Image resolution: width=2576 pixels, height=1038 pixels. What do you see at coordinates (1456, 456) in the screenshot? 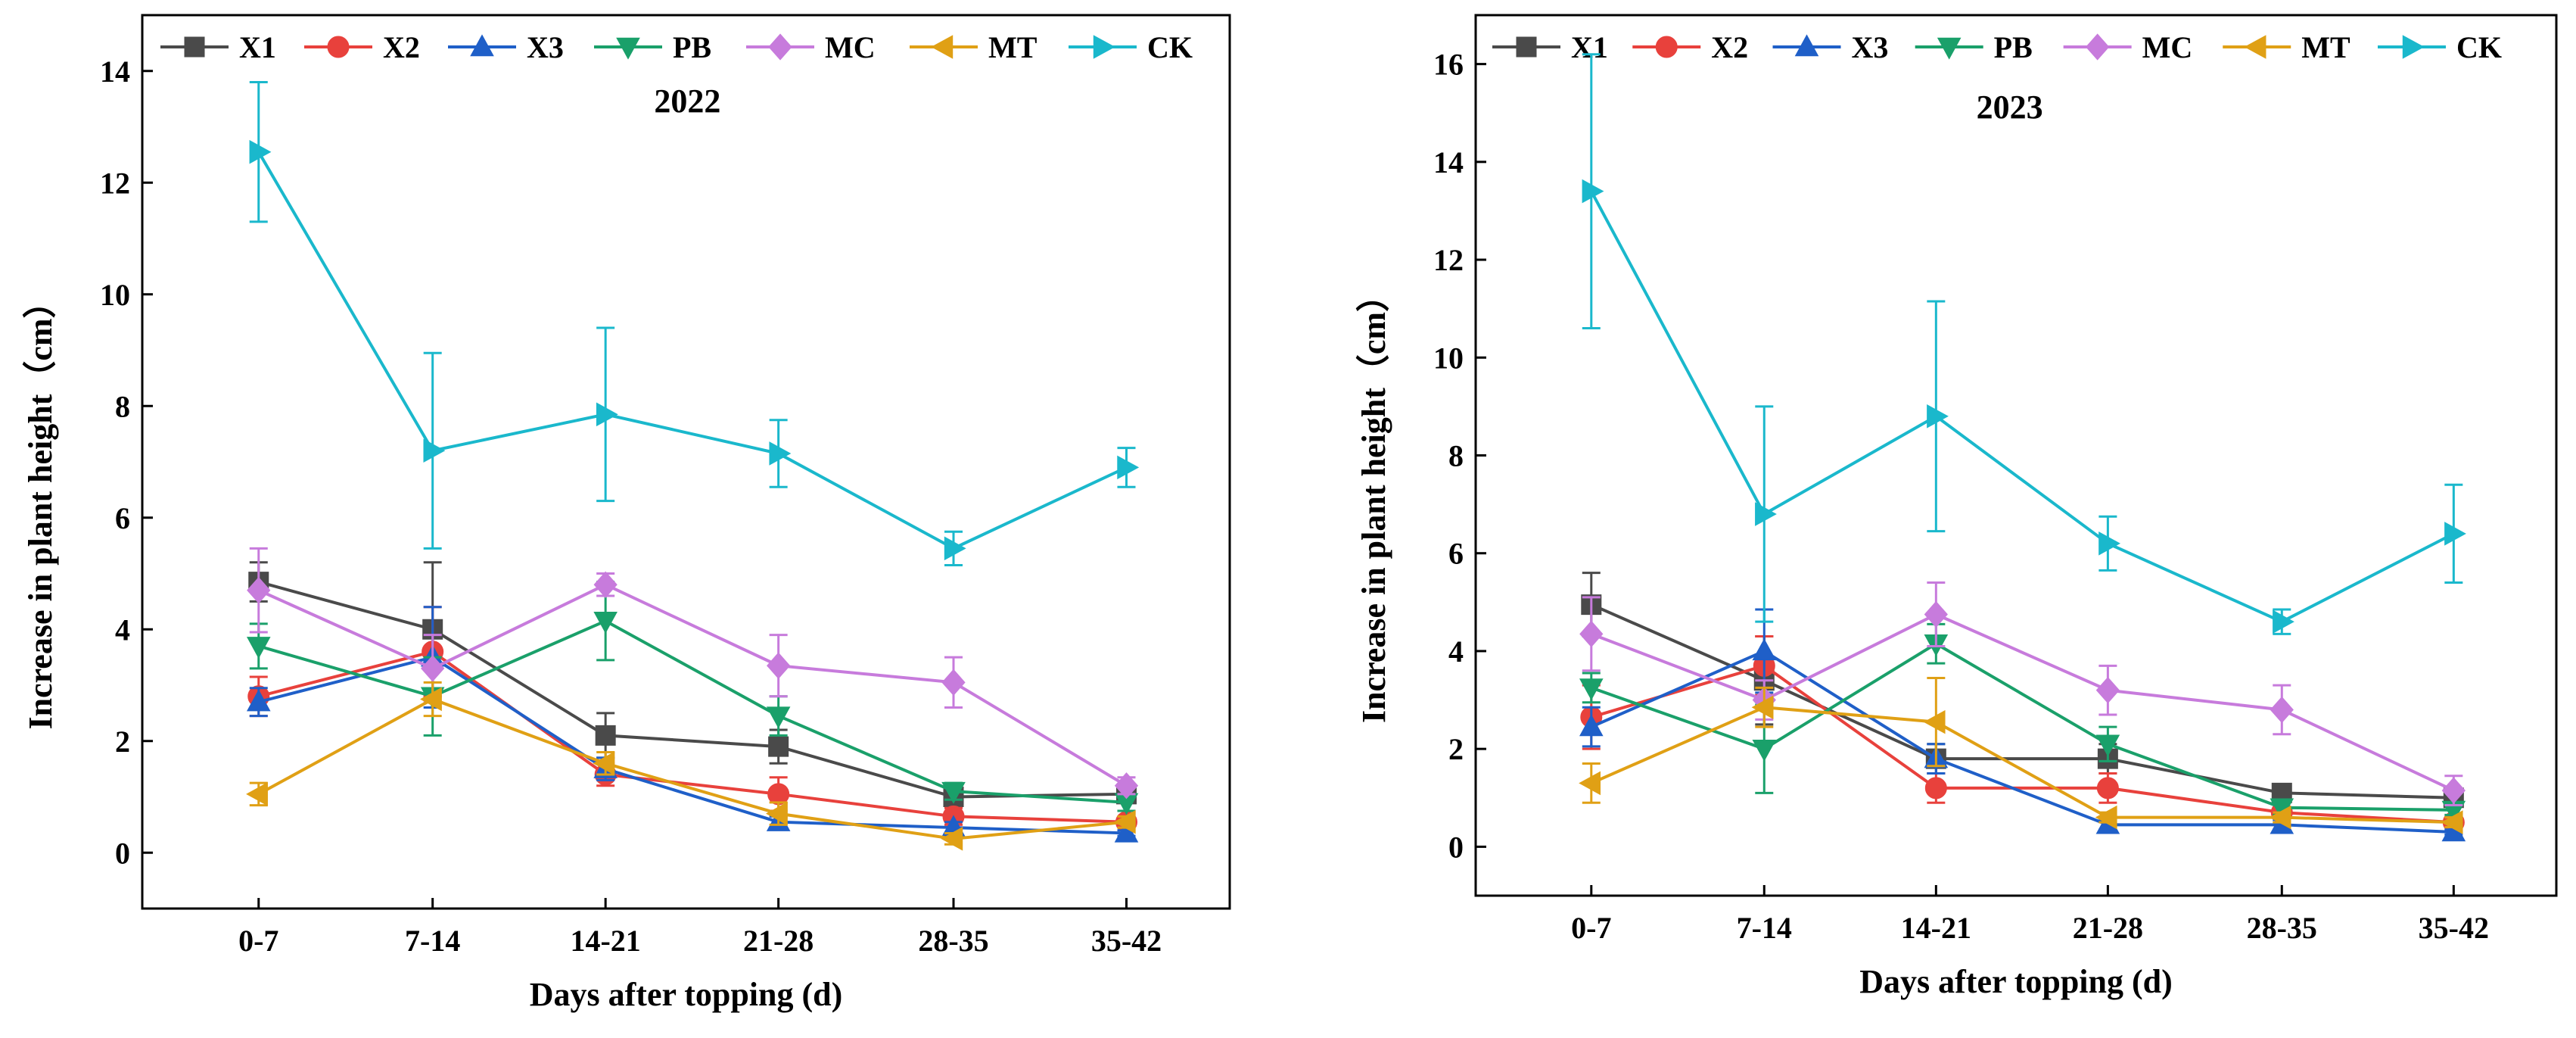
I see `y-tick-label: 8` at bounding box center [1456, 456].